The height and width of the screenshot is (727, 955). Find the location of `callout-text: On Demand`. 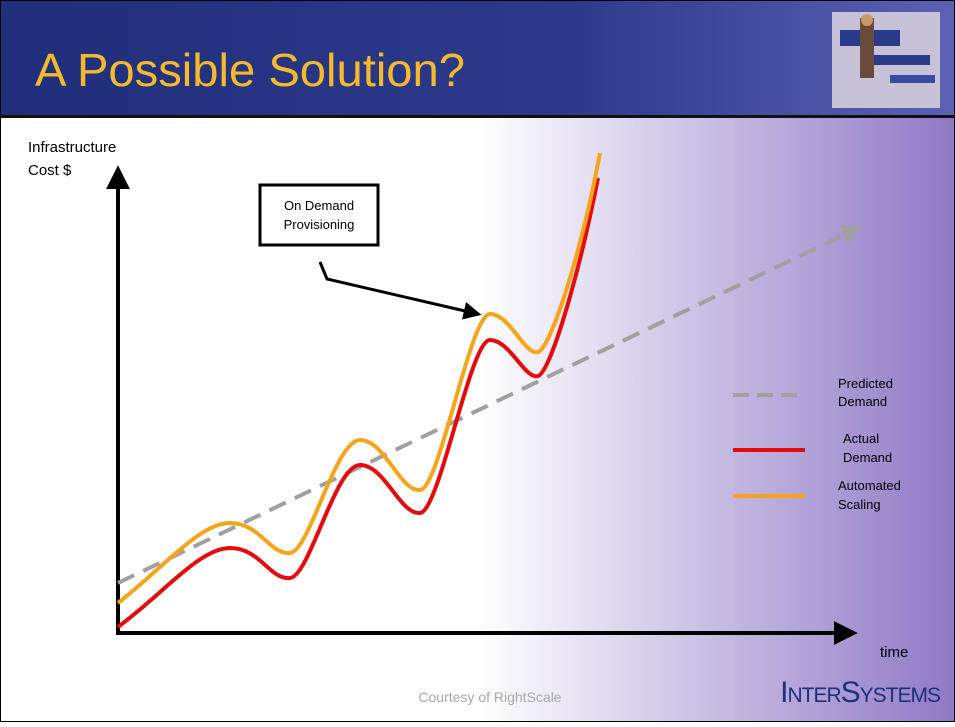

callout-text: On Demand is located at coordinates (319, 205).